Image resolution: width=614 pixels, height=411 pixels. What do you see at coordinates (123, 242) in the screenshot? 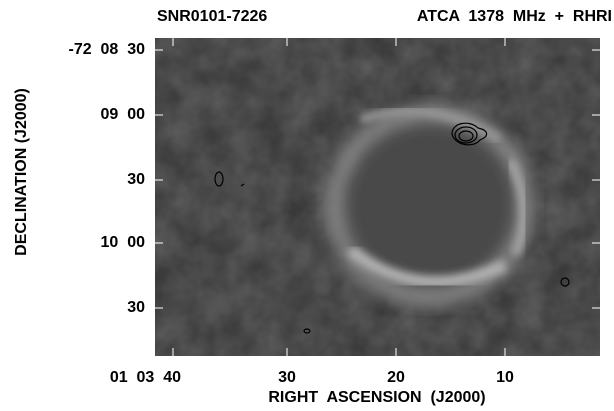
I see `y-tick-label: 10 00` at bounding box center [123, 242].